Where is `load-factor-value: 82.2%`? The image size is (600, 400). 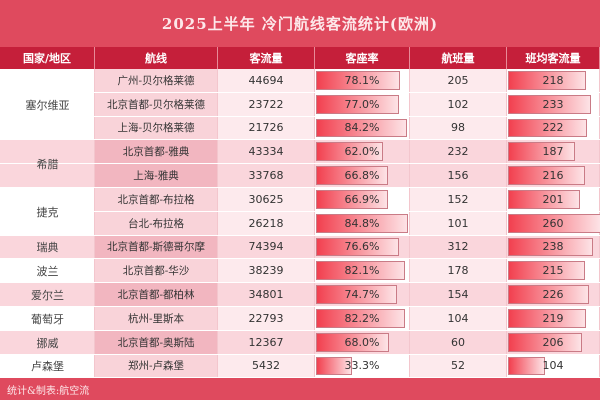
load-factor-value: 82.2% is located at coordinates (362, 318).